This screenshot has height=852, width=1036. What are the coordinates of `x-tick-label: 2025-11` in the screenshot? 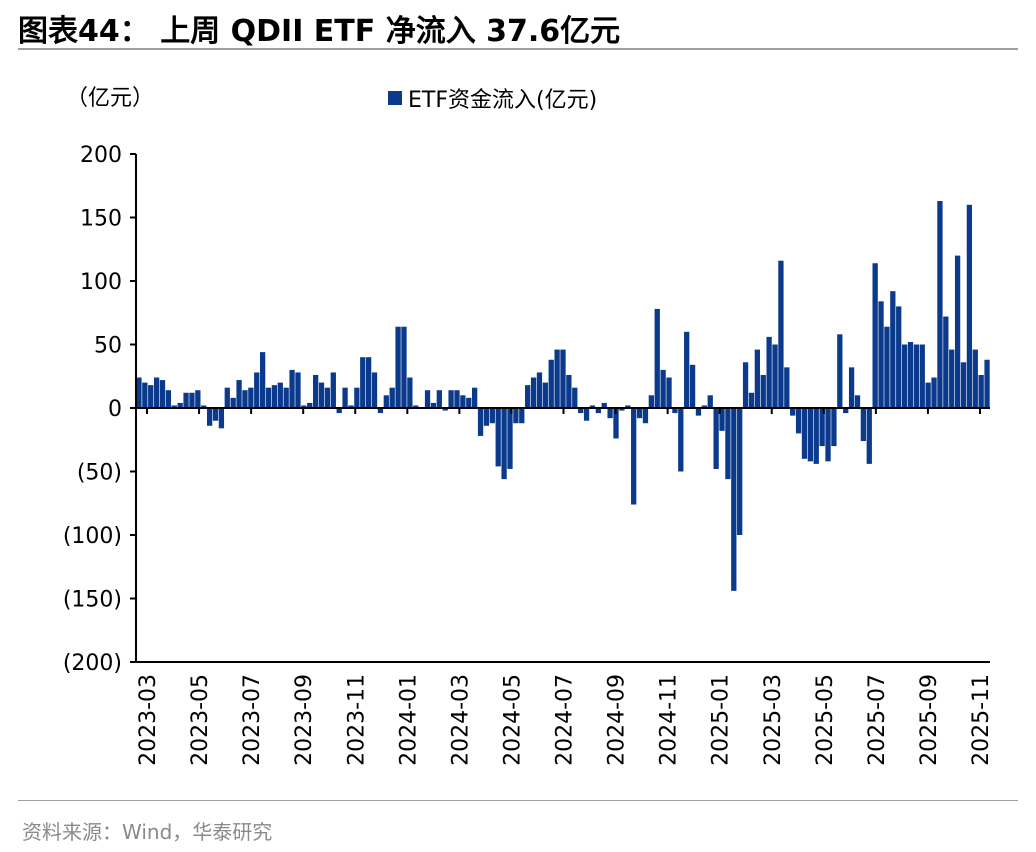 It's located at (981, 720).